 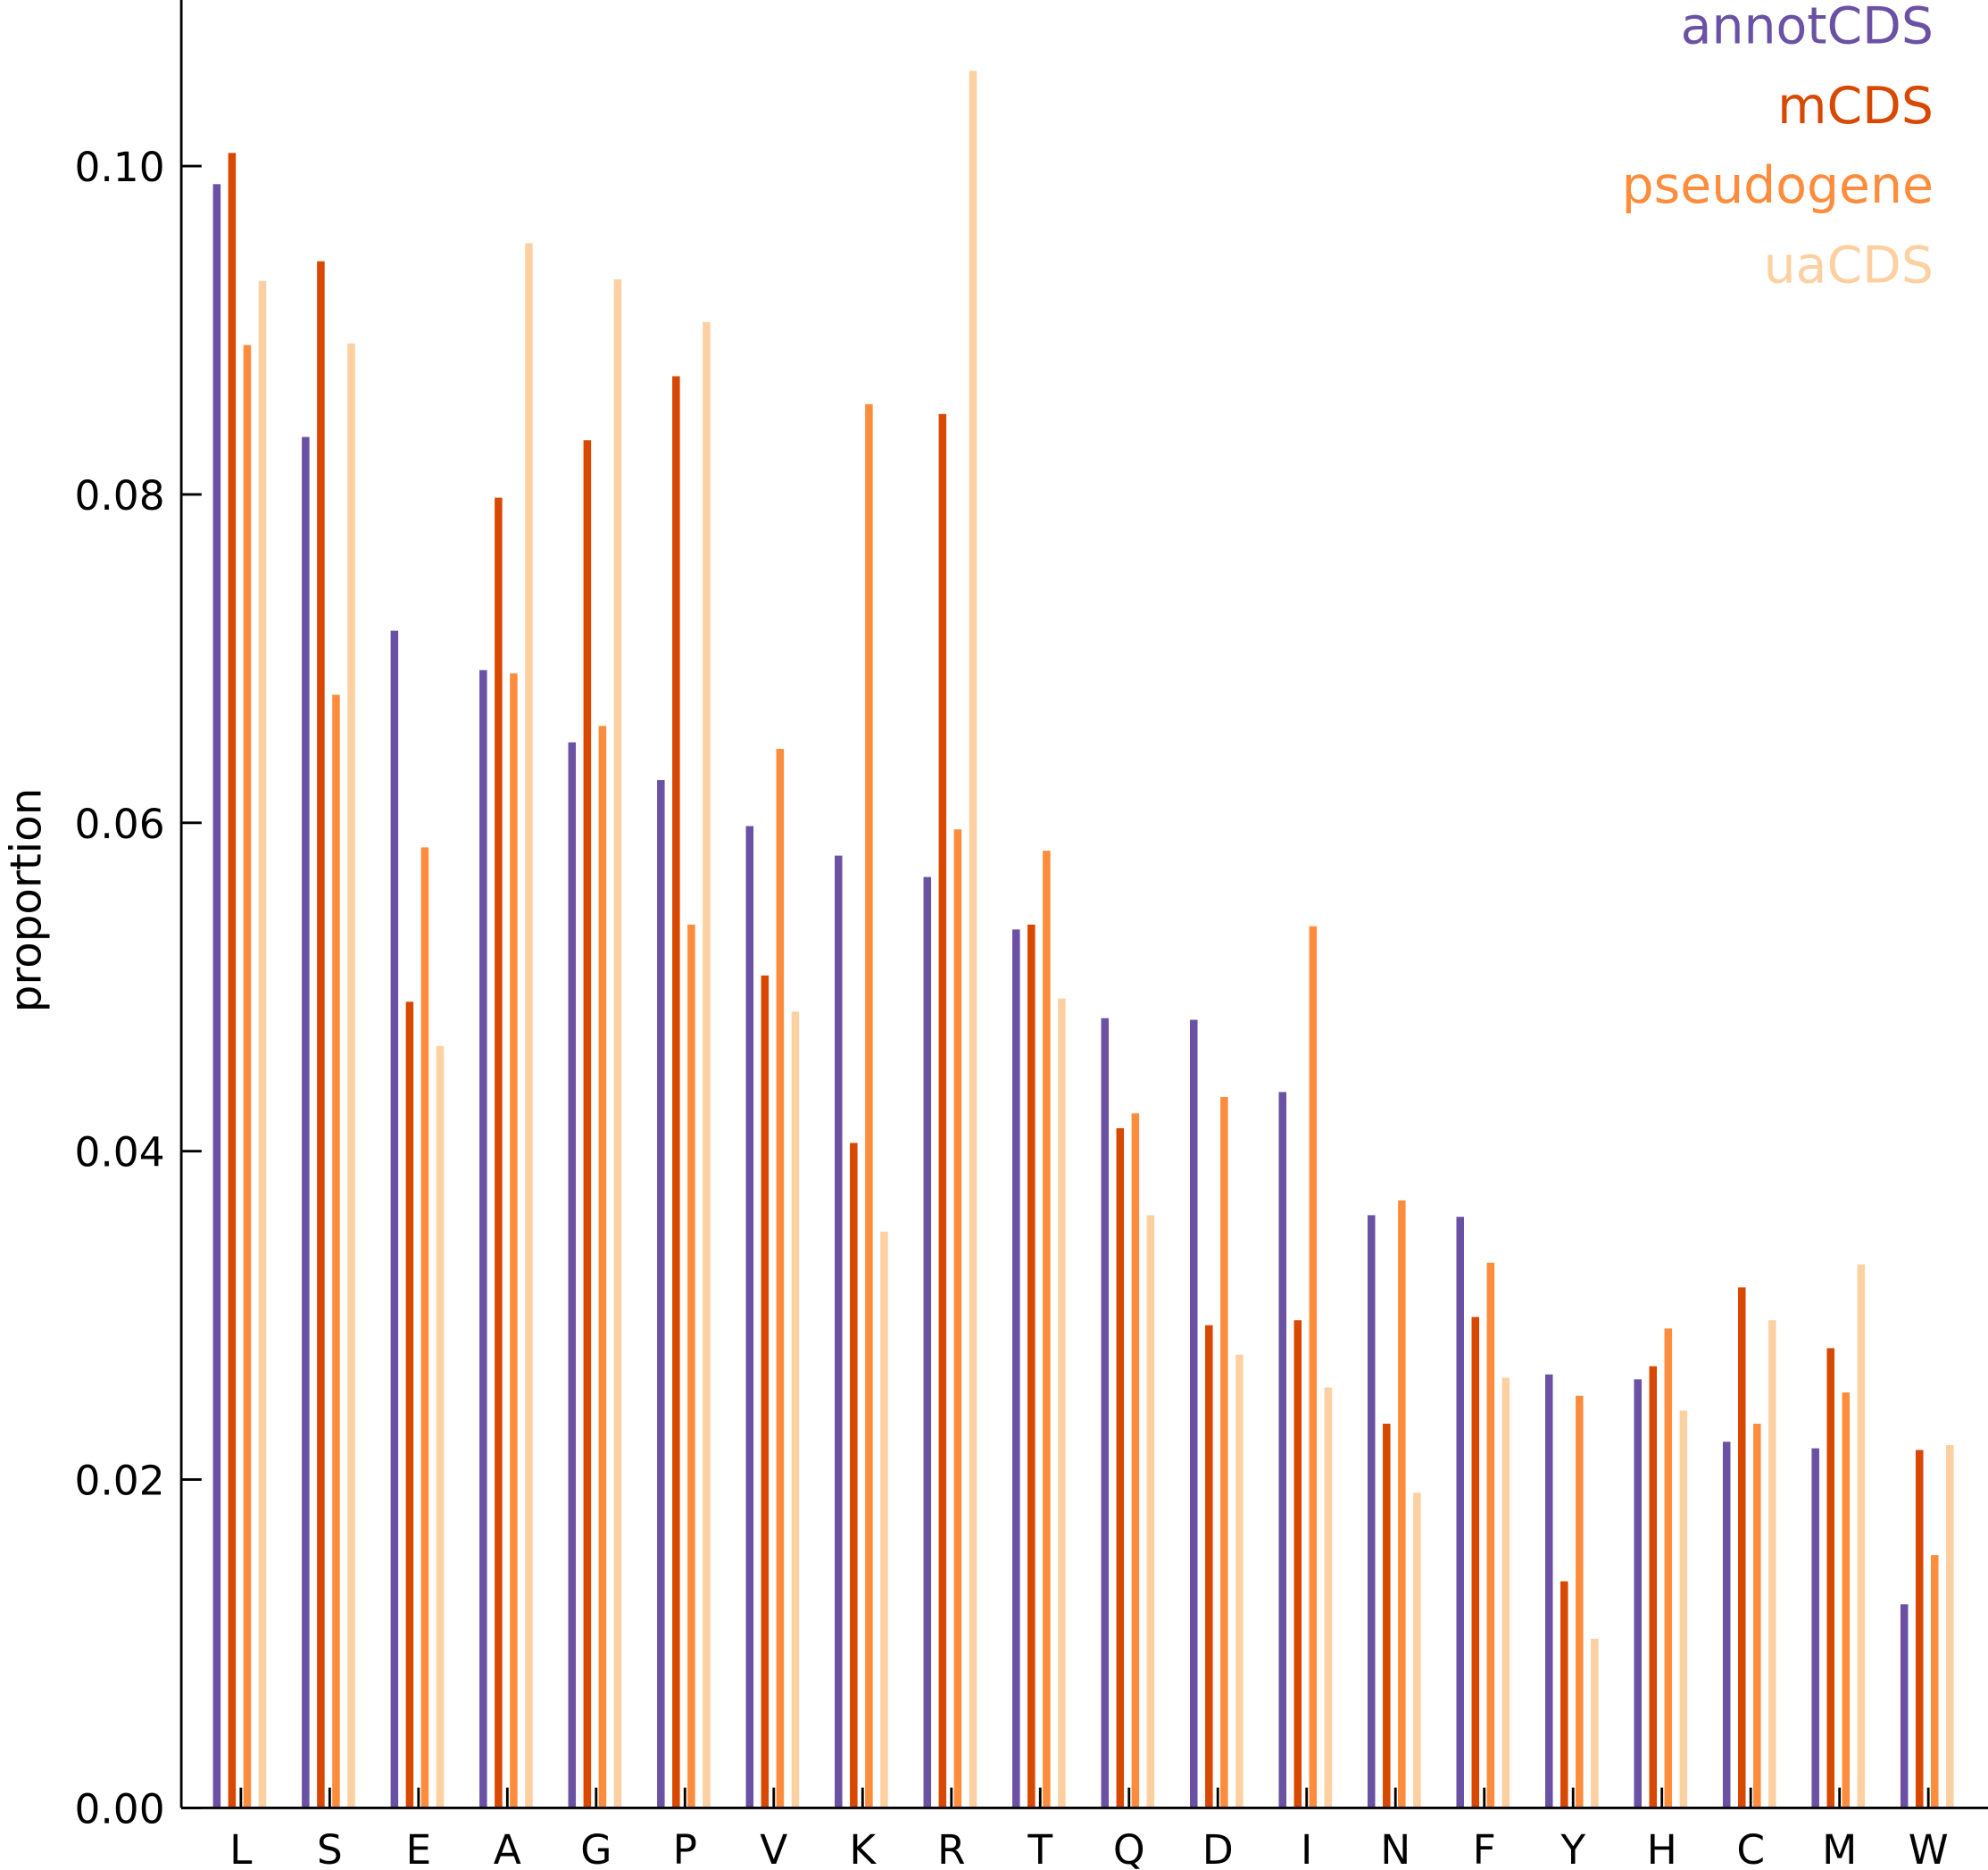 I want to click on x-tick-label: K, so click(x=863, y=1848).